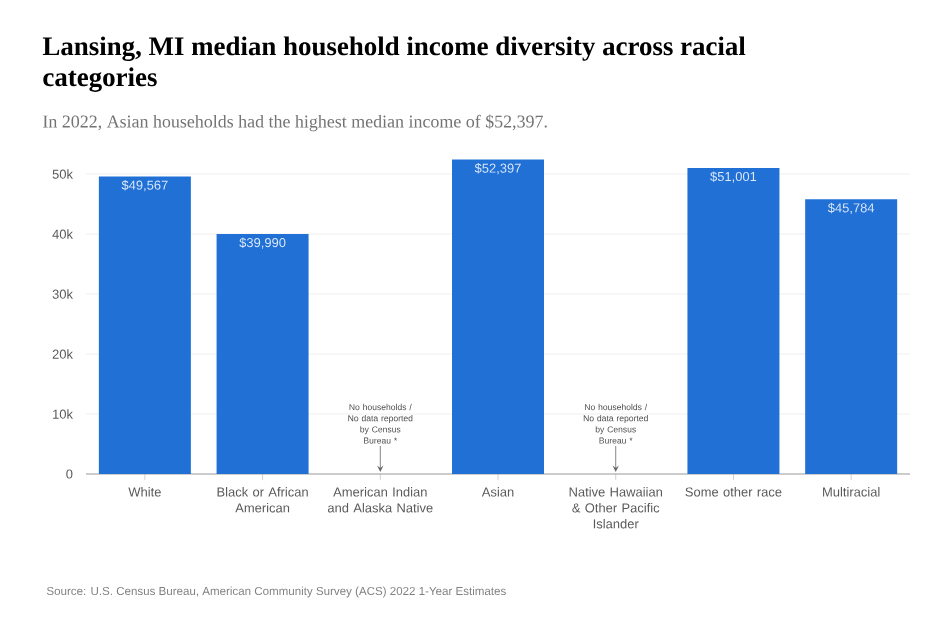 The height and width of the screenshot is (632, 948). What do you see at coordinates (394, 64) in the screenshot?
I see `chart-title: Lansing, MI median household income diversity across racial categories` at bounding box center [394, 64].